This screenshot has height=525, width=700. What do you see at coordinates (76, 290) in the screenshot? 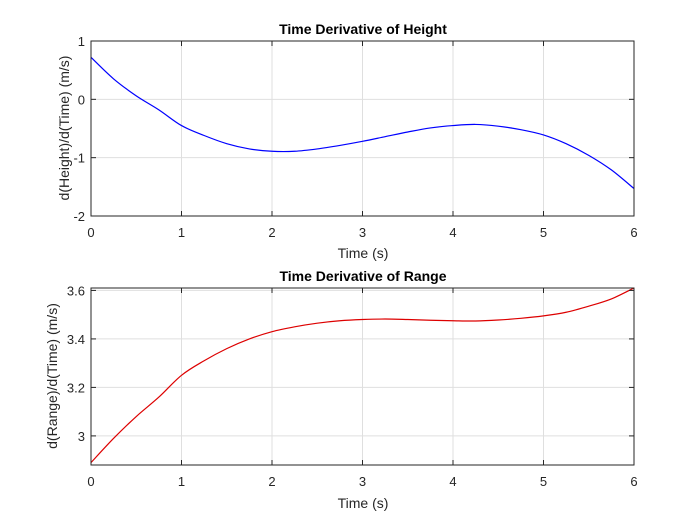
I see `y-tick-label: 3.6` at bounding box center [76, 290].